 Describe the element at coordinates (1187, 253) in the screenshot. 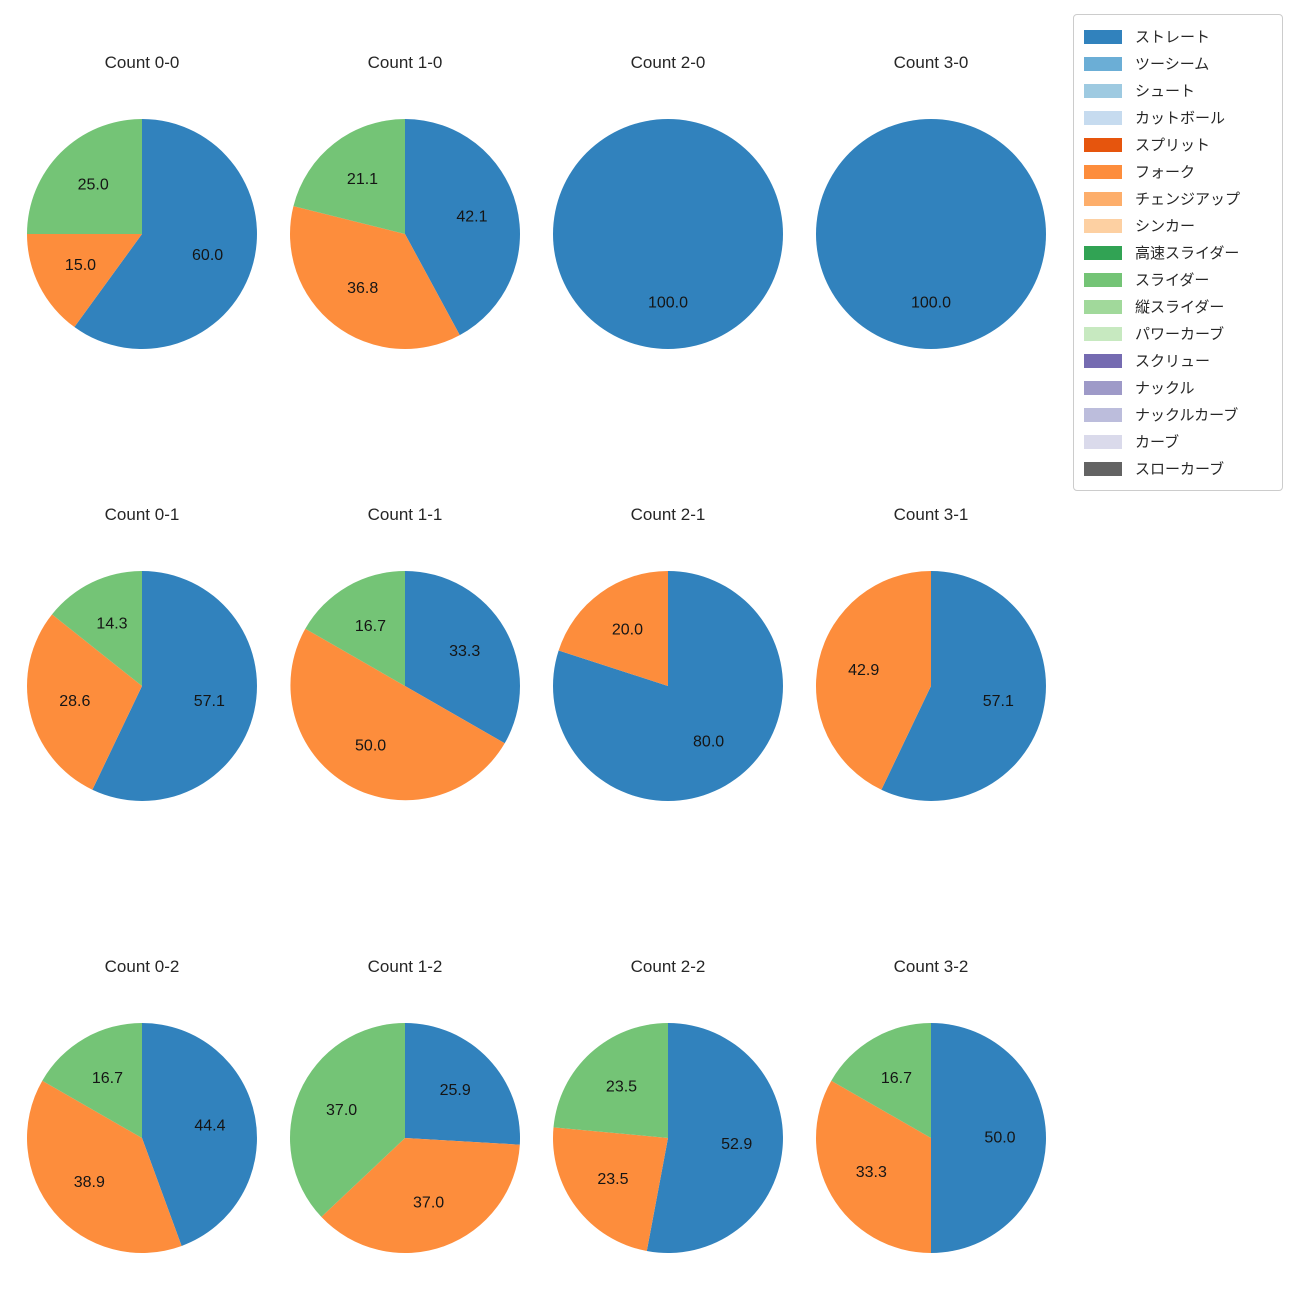

I see `legend-label: 高速スライダー` at that location.